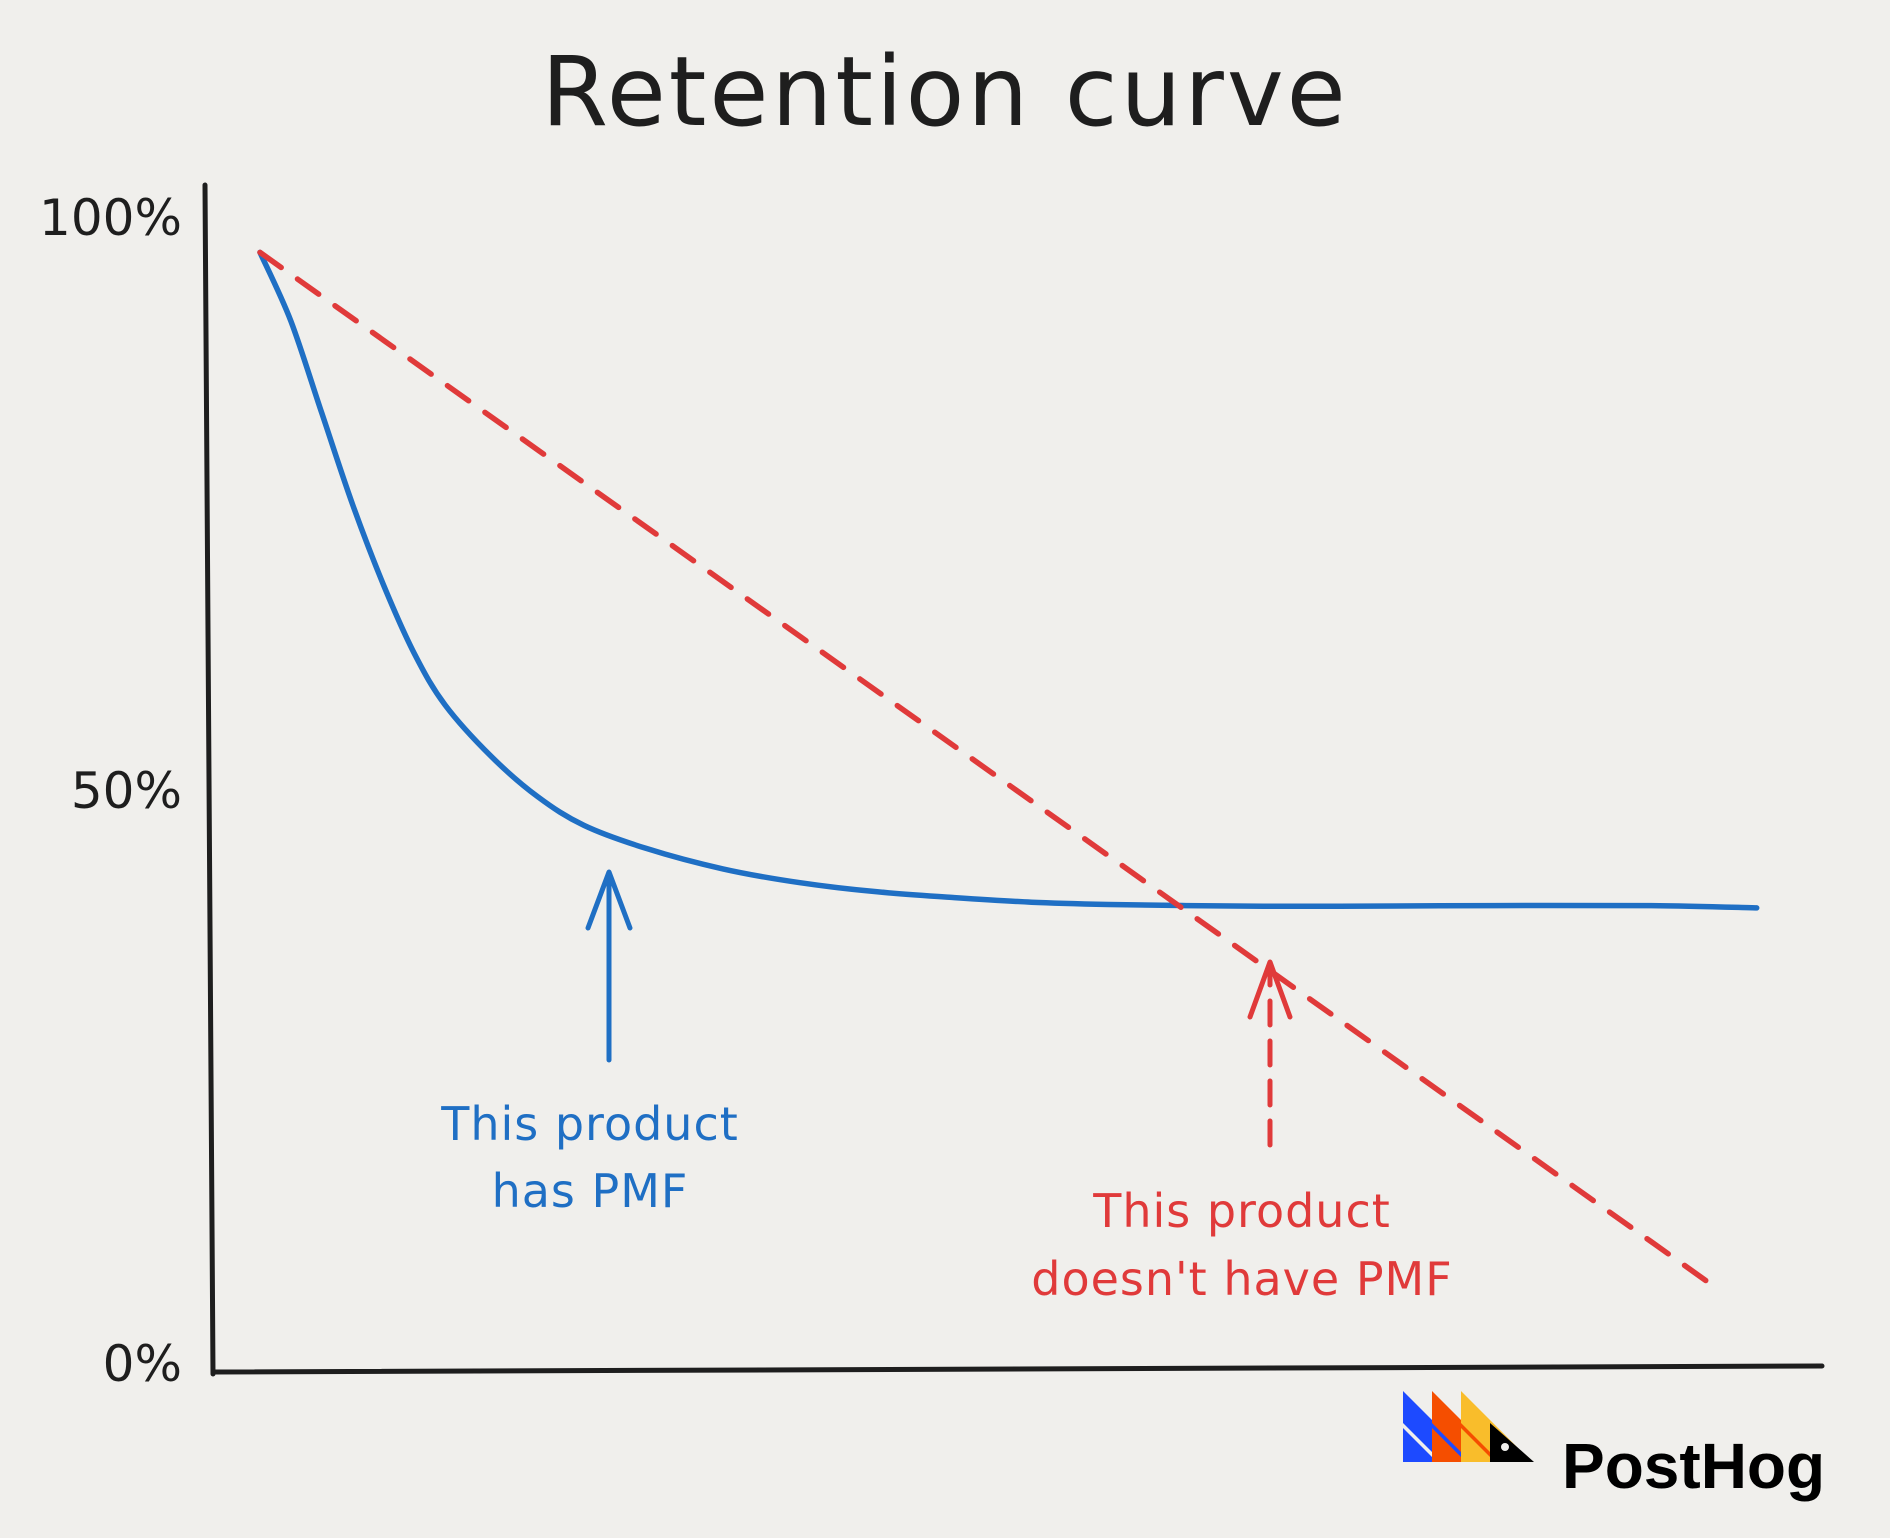 The image size is (1890, 1538). Describe the element at coordinates (609, 966) in the screenshot. I see `blue-annotation-arrow` at that location.